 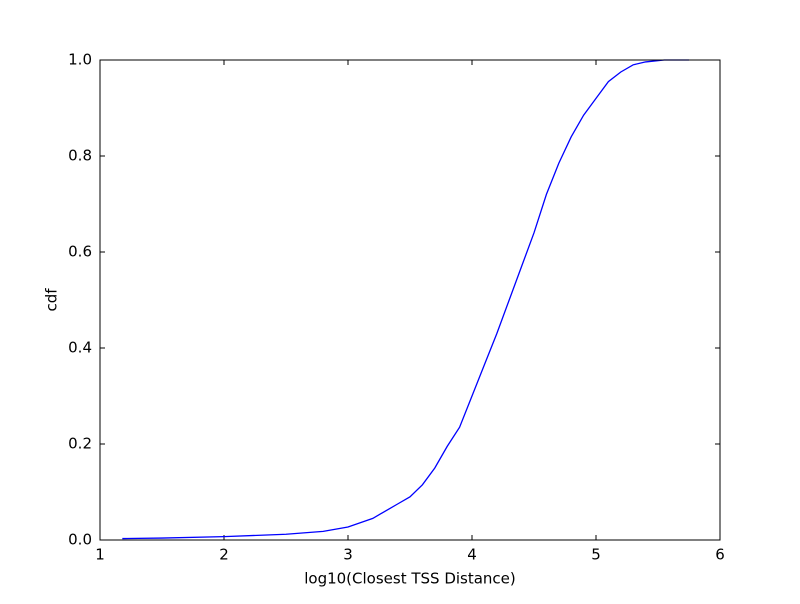 What do you see at coordinates (80, 540) in the screenshot?
I see `y-tick-label: 0.0` at bounding box center [80, 540].